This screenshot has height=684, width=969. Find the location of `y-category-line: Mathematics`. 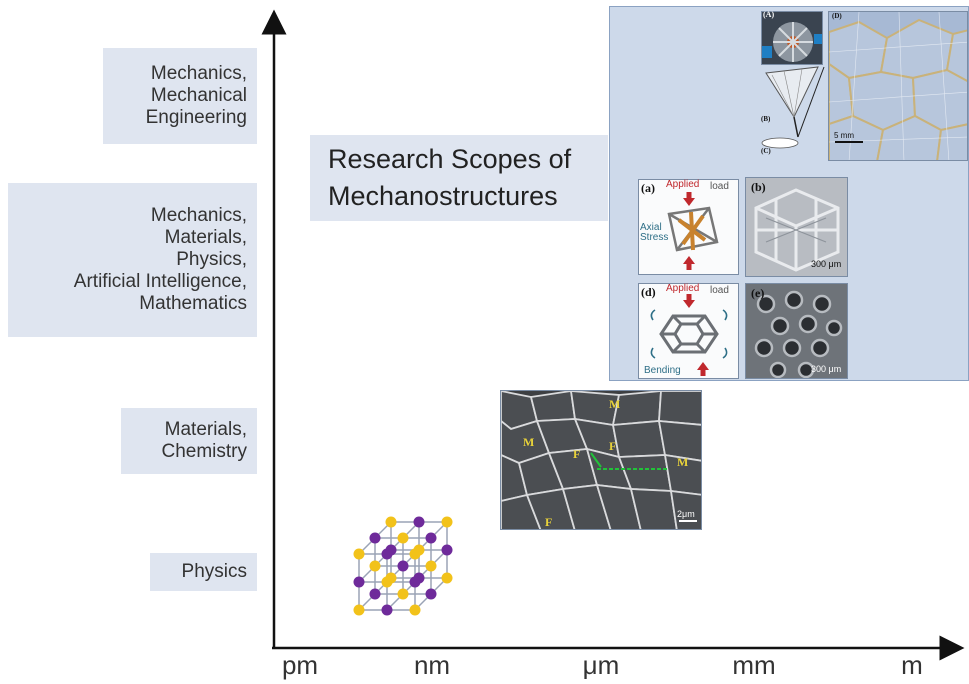

y-category-line: Mathematics is located at coordinates (193, 303).